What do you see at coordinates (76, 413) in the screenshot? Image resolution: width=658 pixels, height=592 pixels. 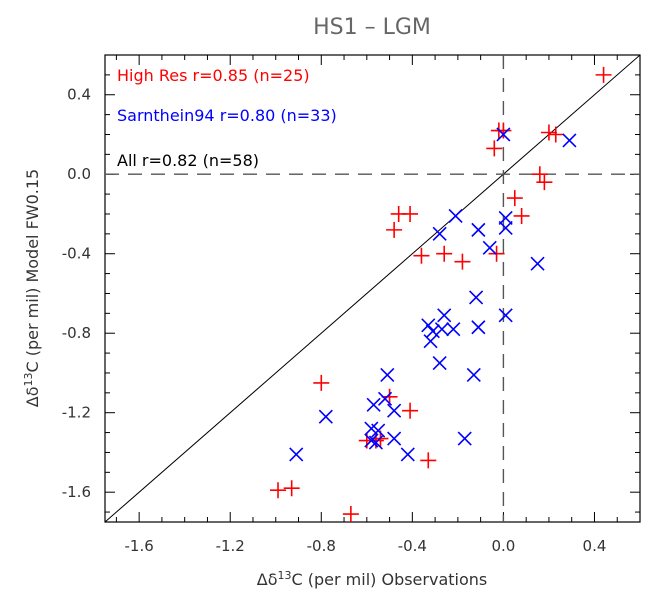 I see `y-tick-label: -1.2` at bounding box center [76, 413].